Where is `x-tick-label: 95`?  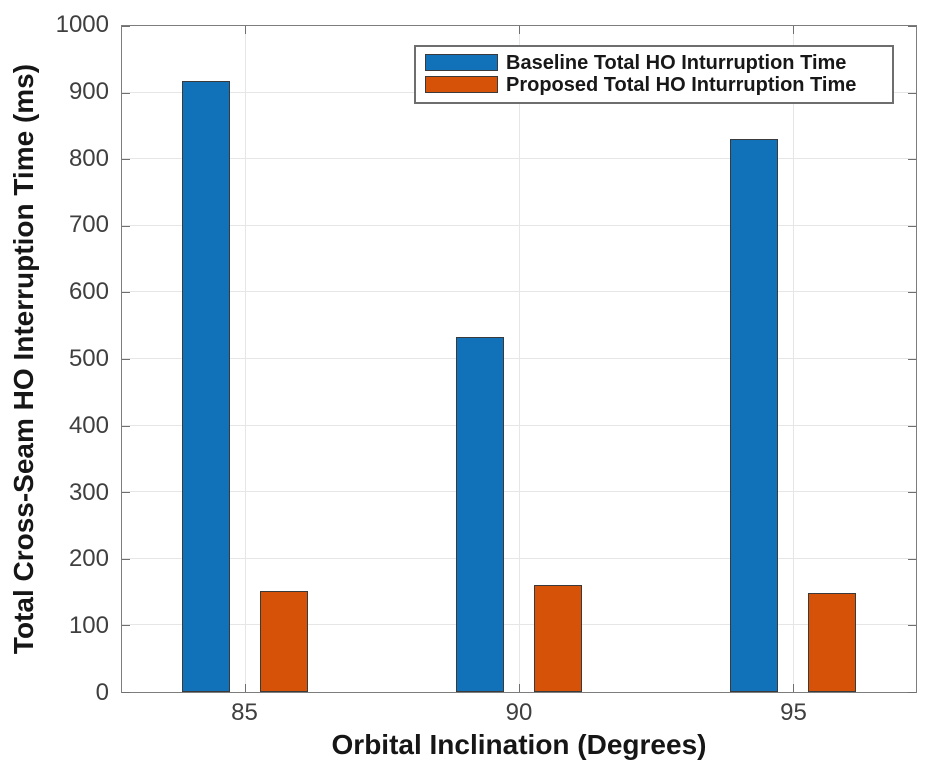
x-tick-label: 95 is located at coordinates (793, 712).